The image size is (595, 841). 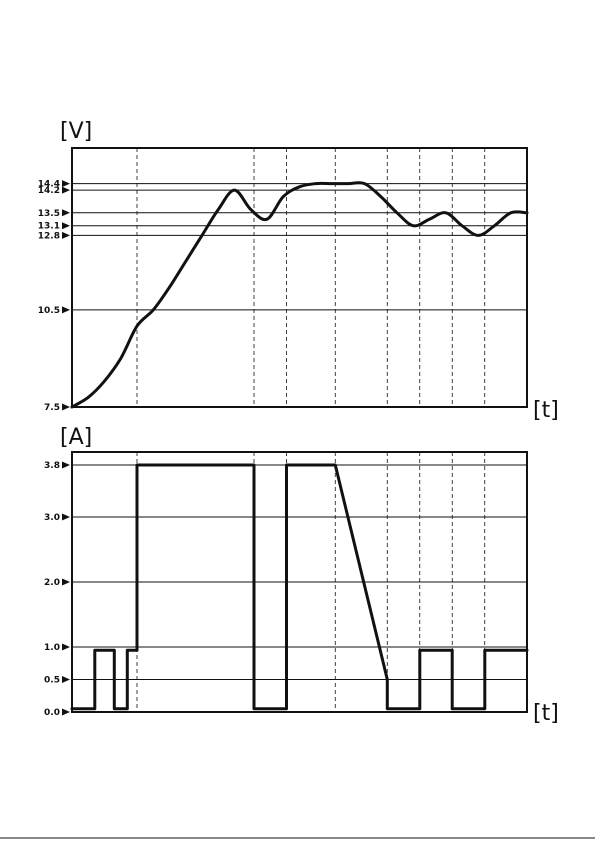 I want to click on voltage-tick-label: 7.5, so click(x=52, y=408).